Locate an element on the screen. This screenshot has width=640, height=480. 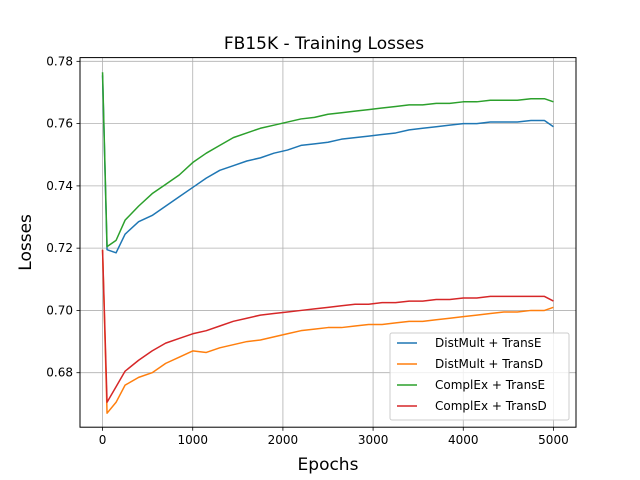
x-tick-label: 5000 is located at coordinates (553, 440).